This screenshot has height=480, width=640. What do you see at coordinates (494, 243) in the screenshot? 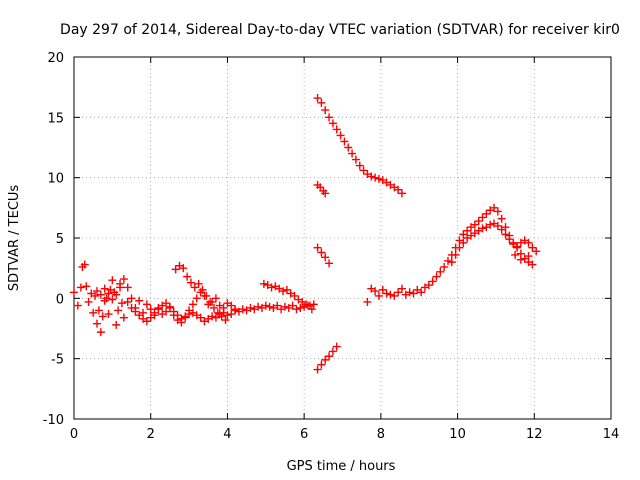
I see `afternoon-lower-trace` at bounding box center [494, 243].